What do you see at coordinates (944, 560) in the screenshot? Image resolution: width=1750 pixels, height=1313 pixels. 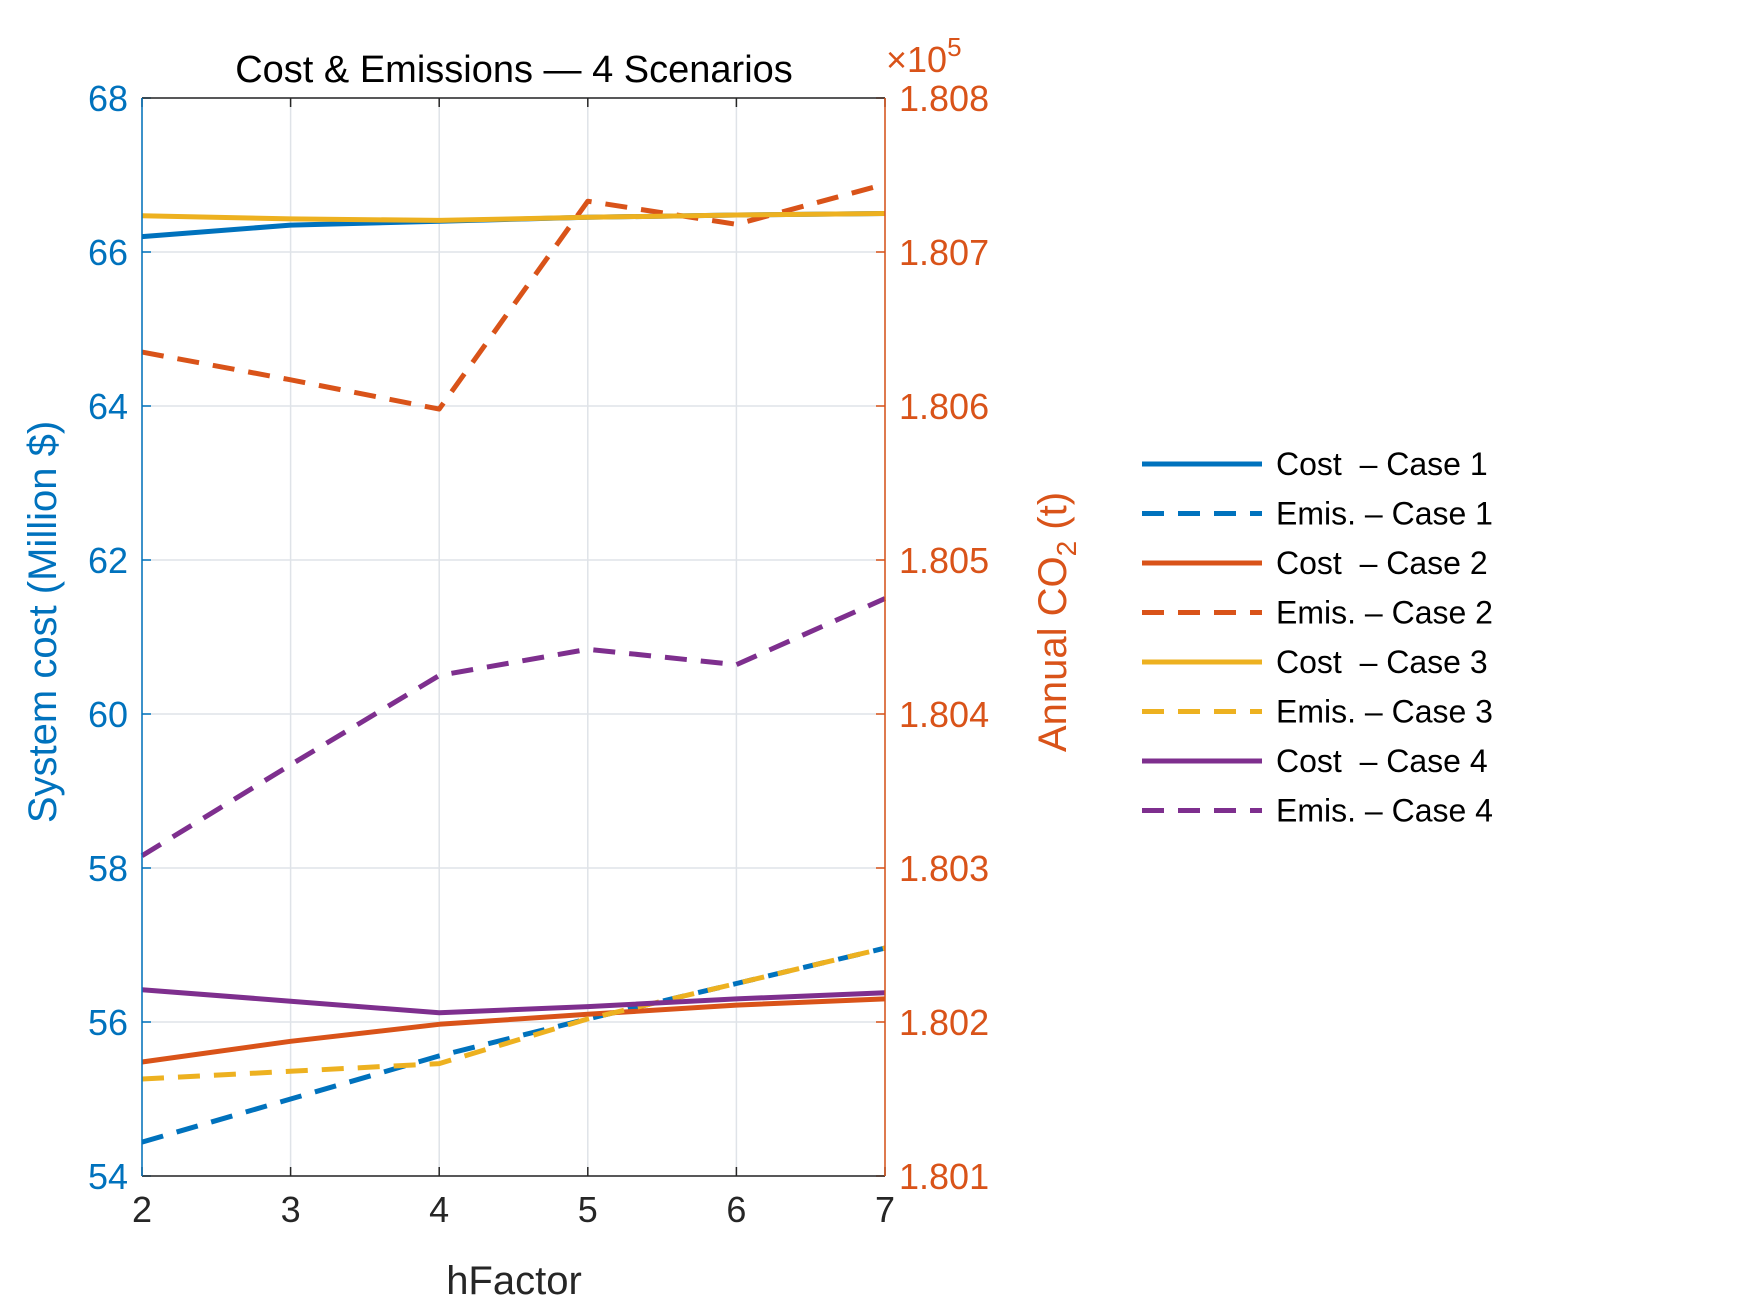 I see `right-tick-label: 1.805` at bounding box center [944, 560].